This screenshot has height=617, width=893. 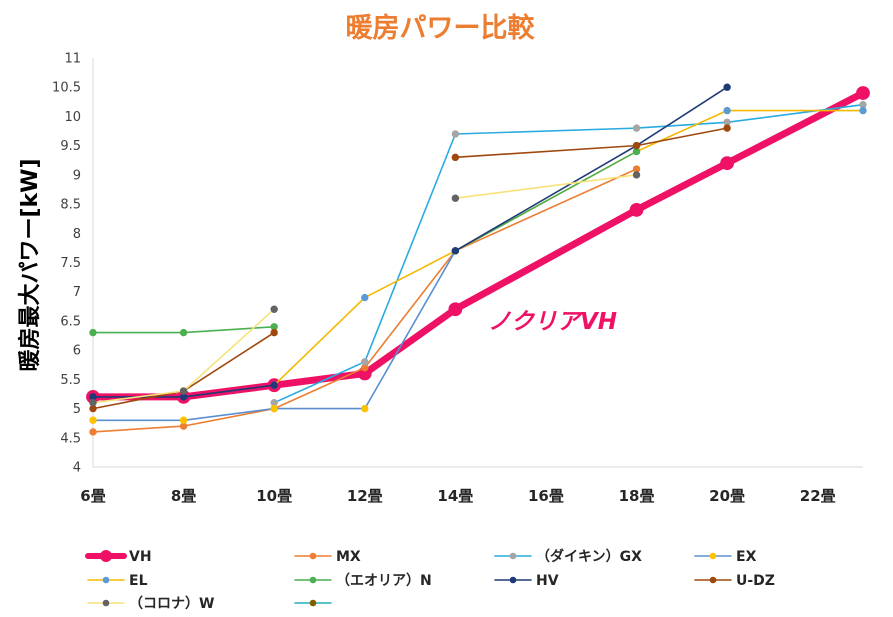 What do you see at coordinates (30, 265) in the screenshot?
I see `y-axis-title: 暖房最大パワー[kW]` at bounding box center [30, 265].